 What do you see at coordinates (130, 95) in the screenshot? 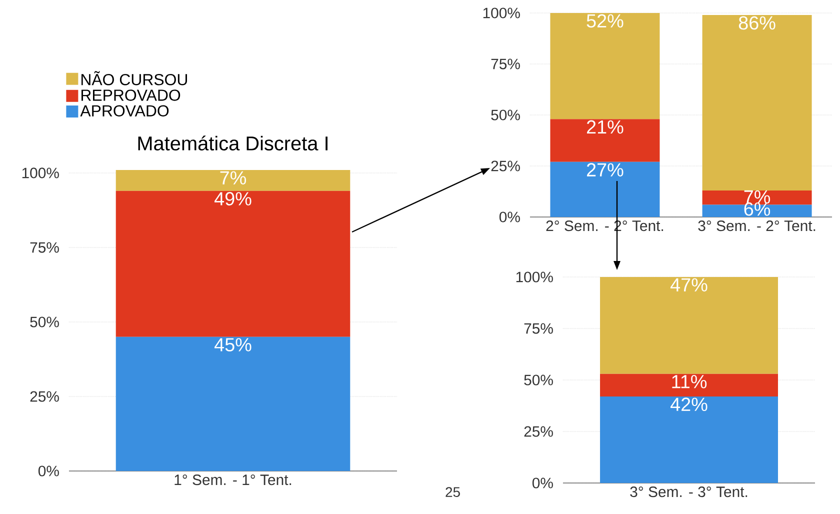
I see `legend-label: REPROVADO` at bounding box center [130, 95].